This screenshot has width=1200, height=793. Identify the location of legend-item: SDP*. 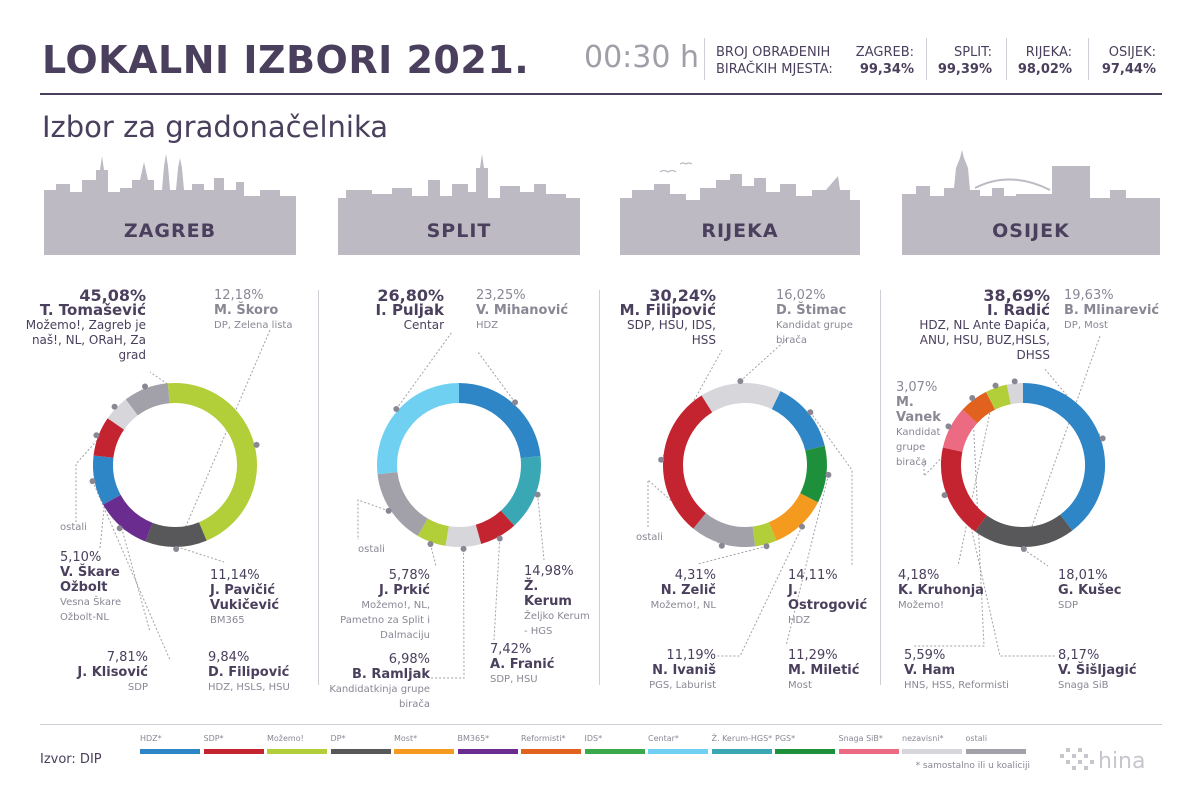
(233, 744).